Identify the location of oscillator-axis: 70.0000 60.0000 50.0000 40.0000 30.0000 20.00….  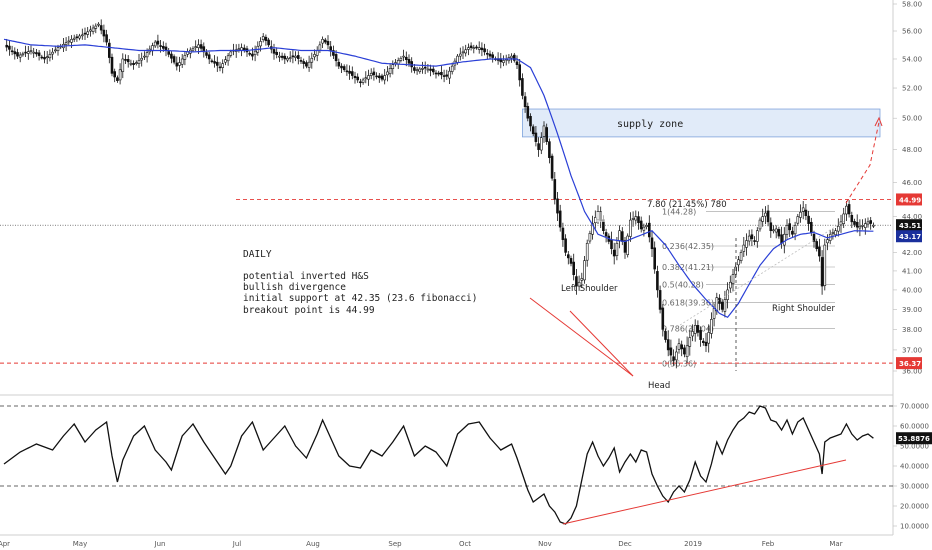
(912, 467).